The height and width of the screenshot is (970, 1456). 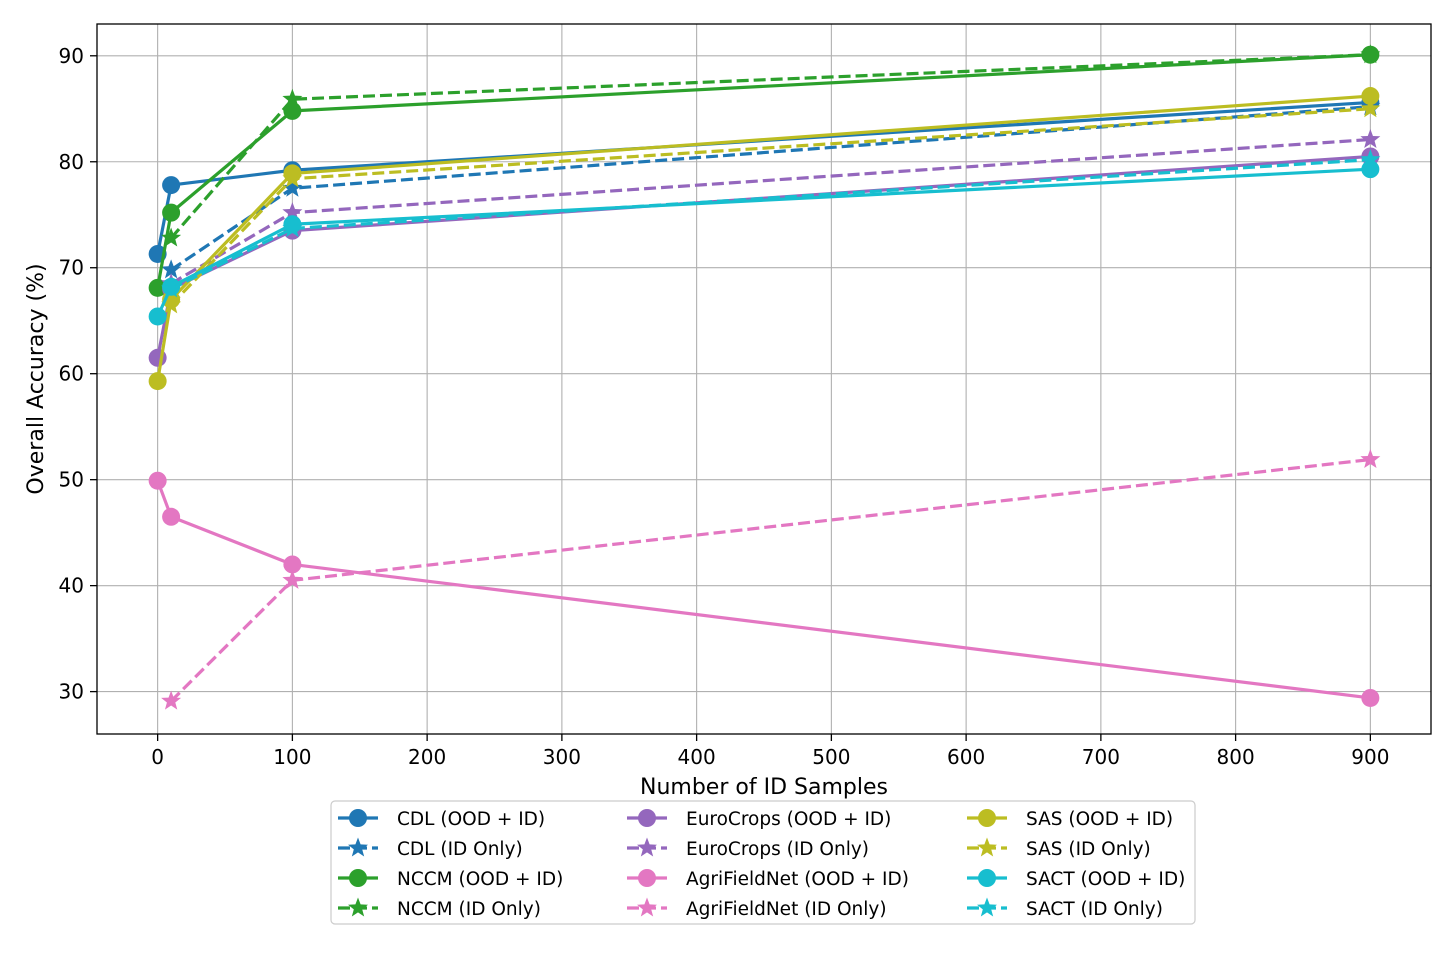 I want to click on y-tick-label: 30, so click(x=71, y=692).